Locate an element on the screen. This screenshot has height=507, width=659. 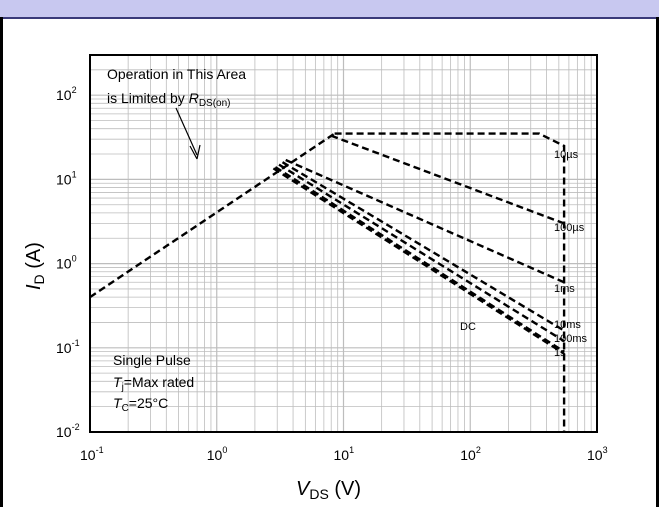
x-tick-label: 10¹ is located at coordinates (344, 454).